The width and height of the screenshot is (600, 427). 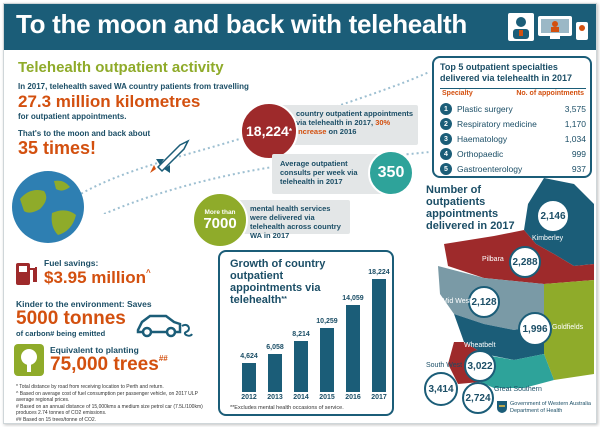 I want to click on bar-year-2016: 2016, so click(x=353, y=397).